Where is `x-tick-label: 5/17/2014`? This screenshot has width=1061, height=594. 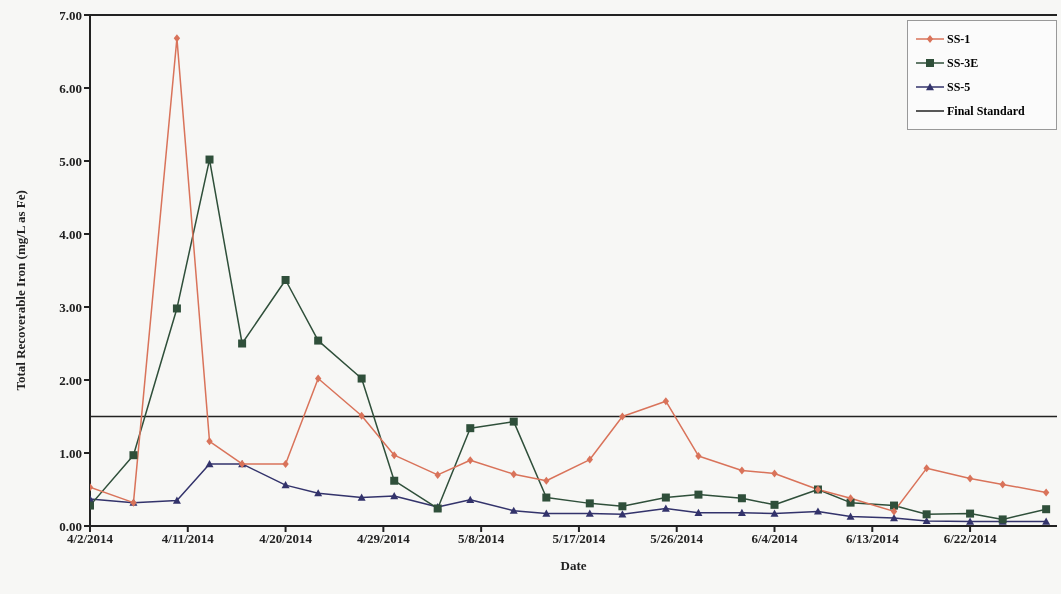 x-tick-label: 5/17/2014 is located at coordinates (579, 539).